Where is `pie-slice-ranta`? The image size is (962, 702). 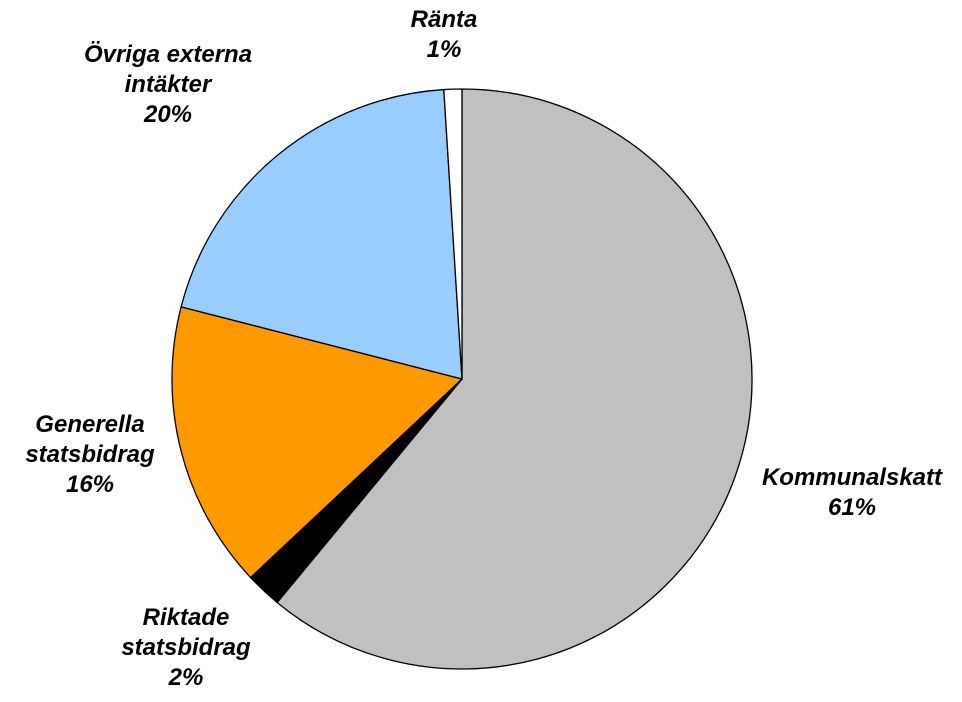
pie-slice-ranta is located at coordinates (453, 234).